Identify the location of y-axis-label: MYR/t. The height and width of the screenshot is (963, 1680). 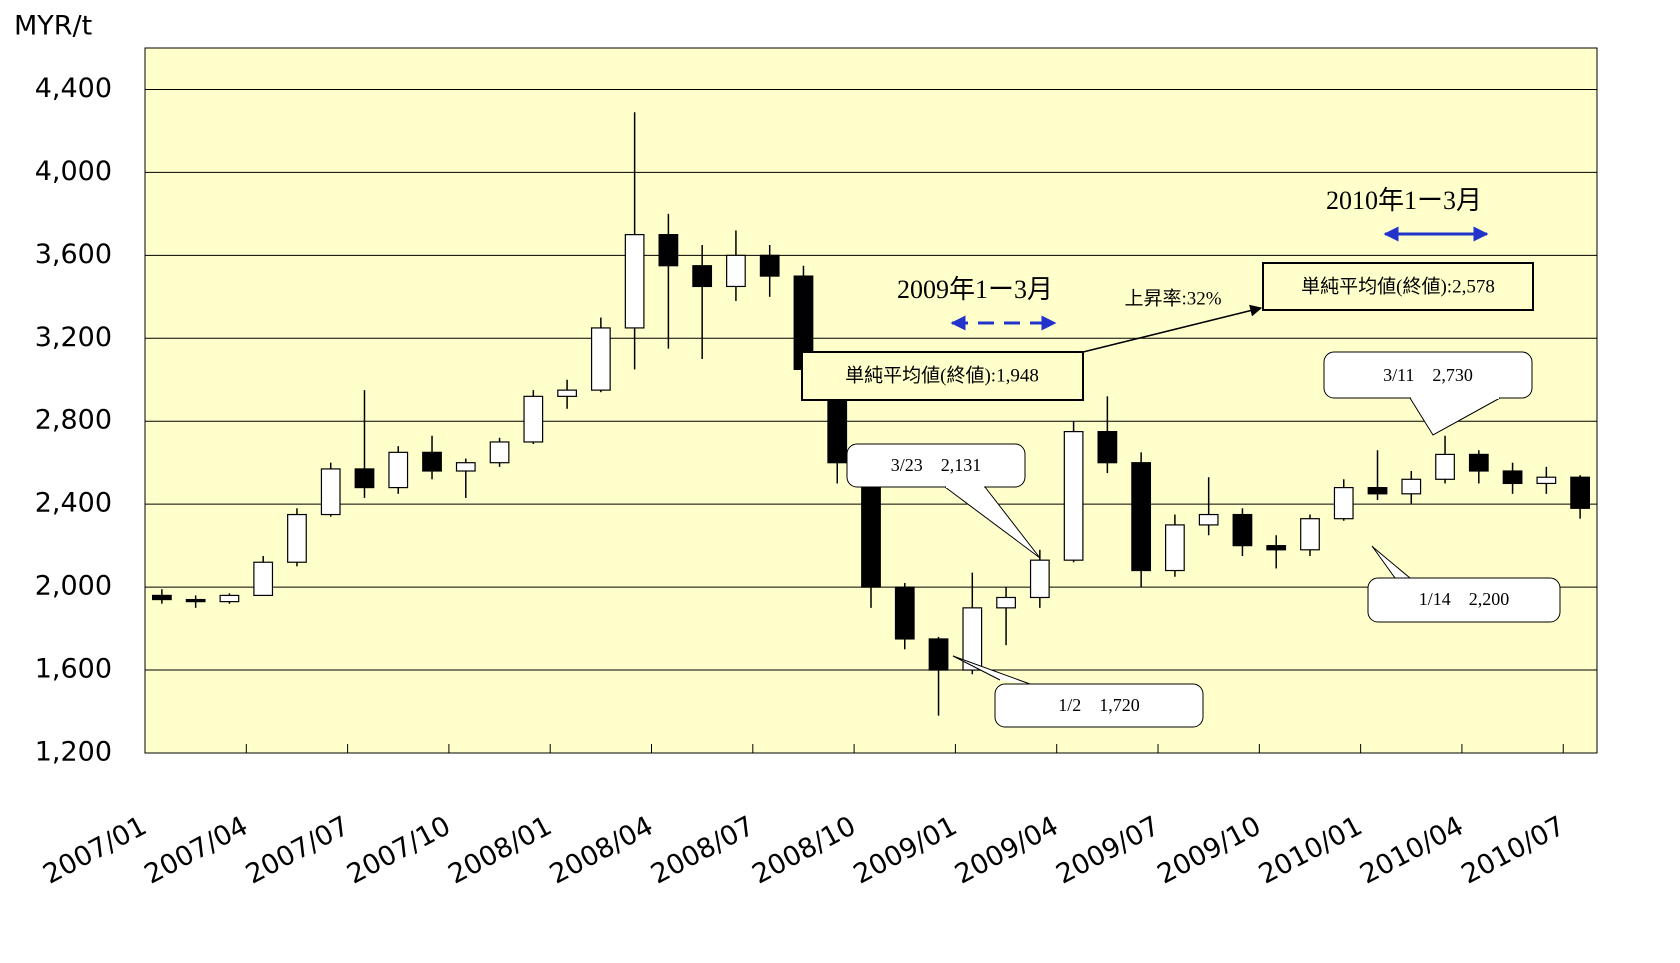
(53, 26).